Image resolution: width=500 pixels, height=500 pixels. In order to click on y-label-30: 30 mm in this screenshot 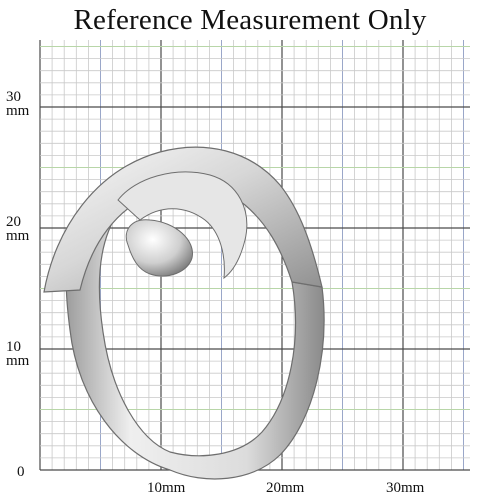, I will do `click(18, 104)`.